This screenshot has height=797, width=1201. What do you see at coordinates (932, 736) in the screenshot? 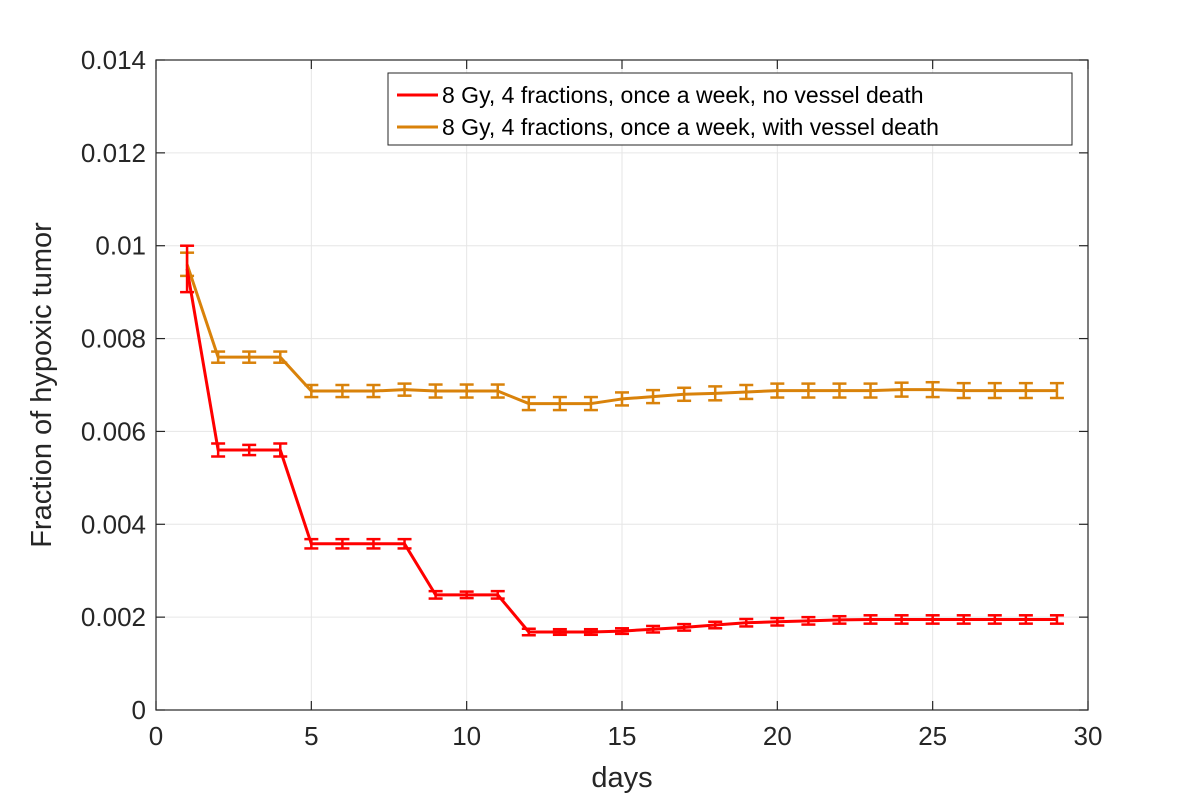
I see `x-tick-label: 25` at bounding box center [932, 736].